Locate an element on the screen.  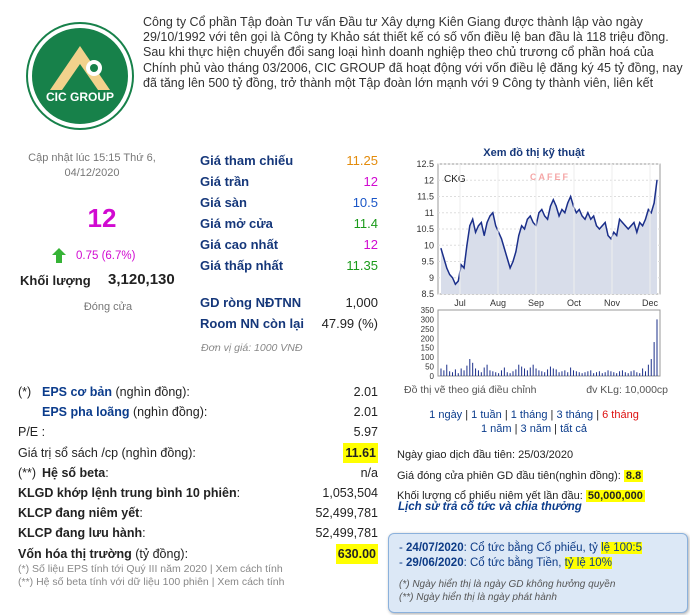
foreign-row: Room NN còn lại 47.99 (%) is located at coordinates (289, 323).